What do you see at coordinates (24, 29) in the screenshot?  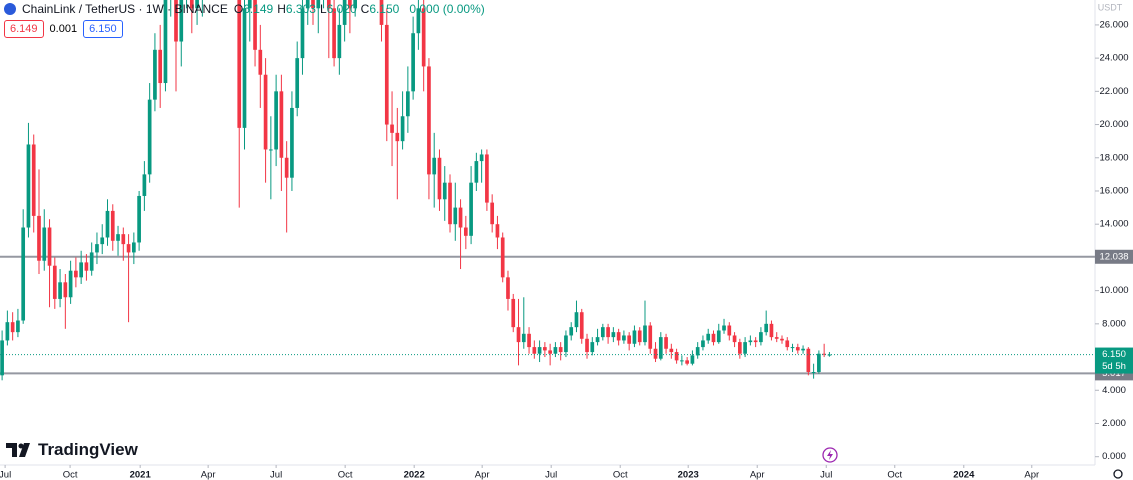 I see `bid: 6.149` at bounding box center [24, 29].